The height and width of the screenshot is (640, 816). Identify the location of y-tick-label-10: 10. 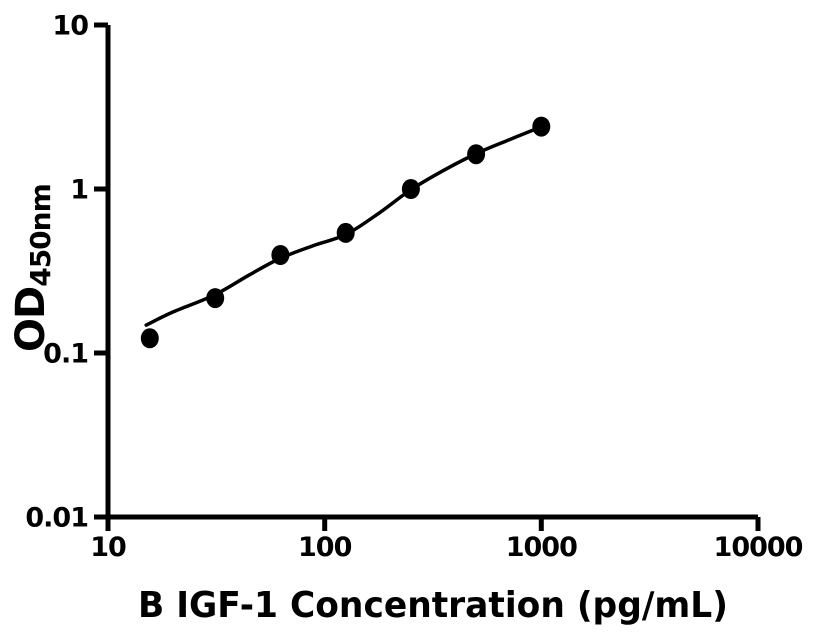
(70, 26).